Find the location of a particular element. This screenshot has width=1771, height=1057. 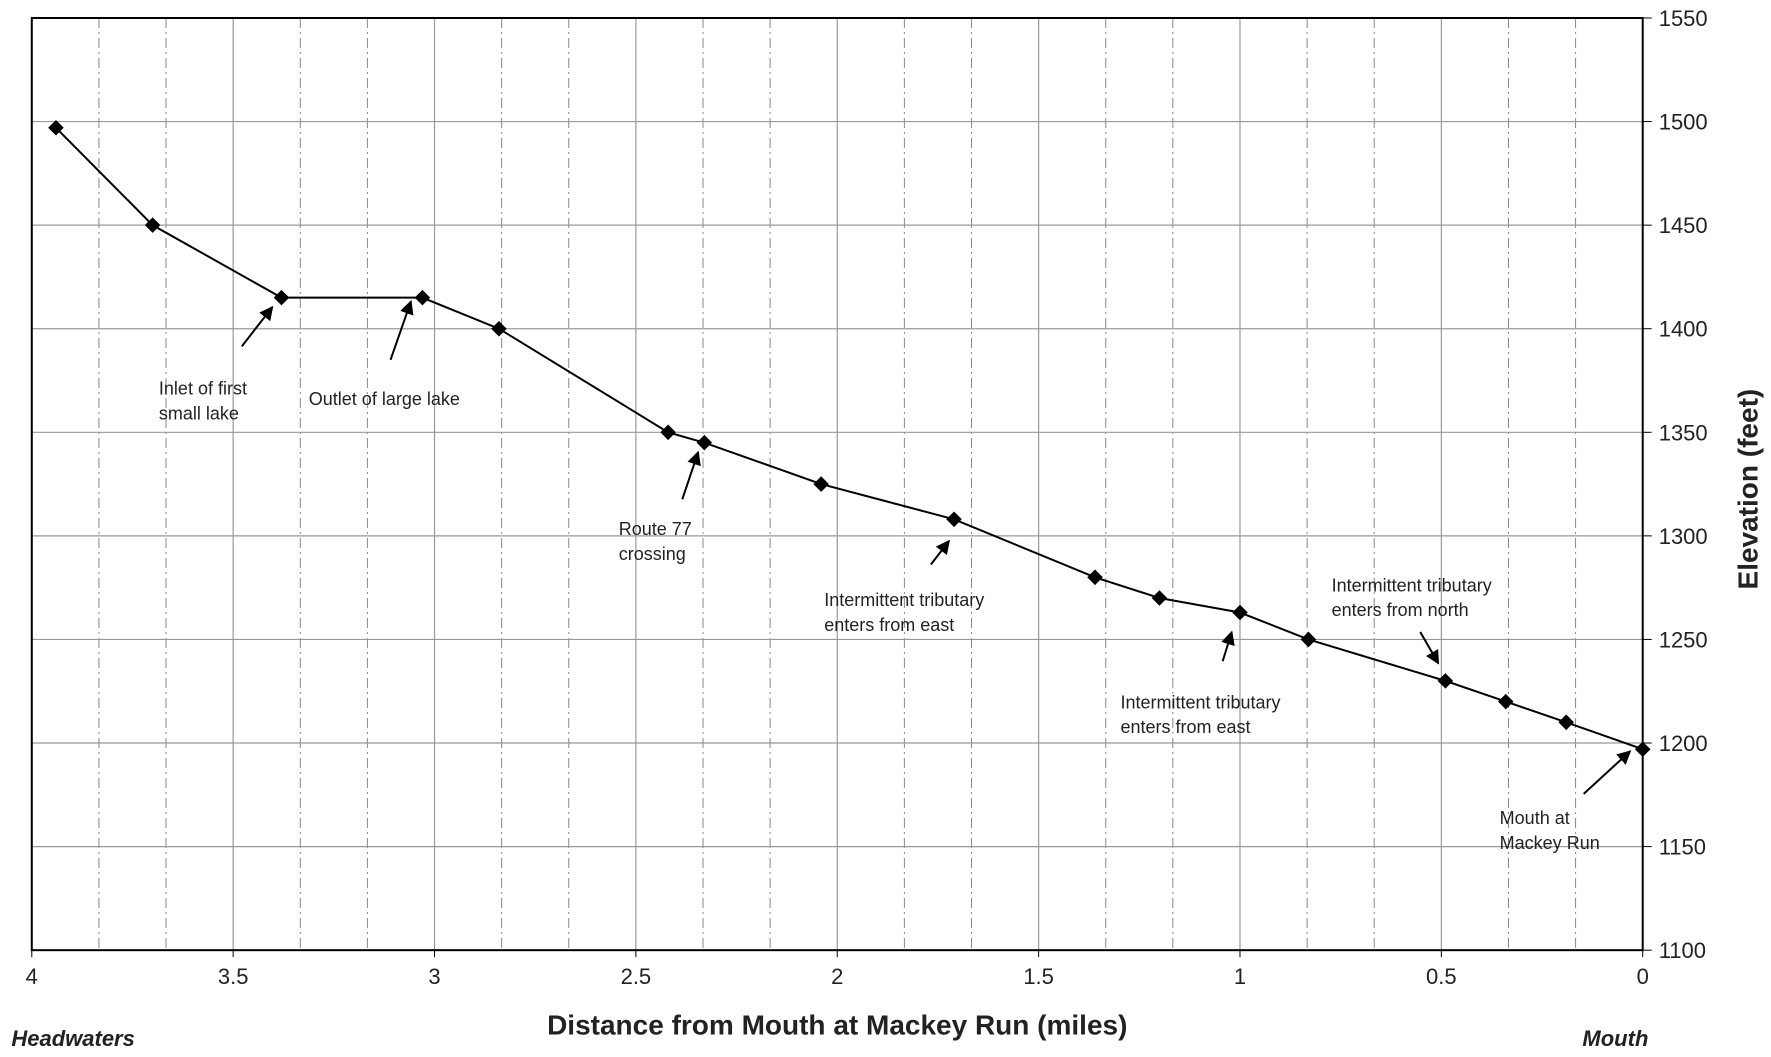

annotation: enters from north is located at coordinates (1400, 610).